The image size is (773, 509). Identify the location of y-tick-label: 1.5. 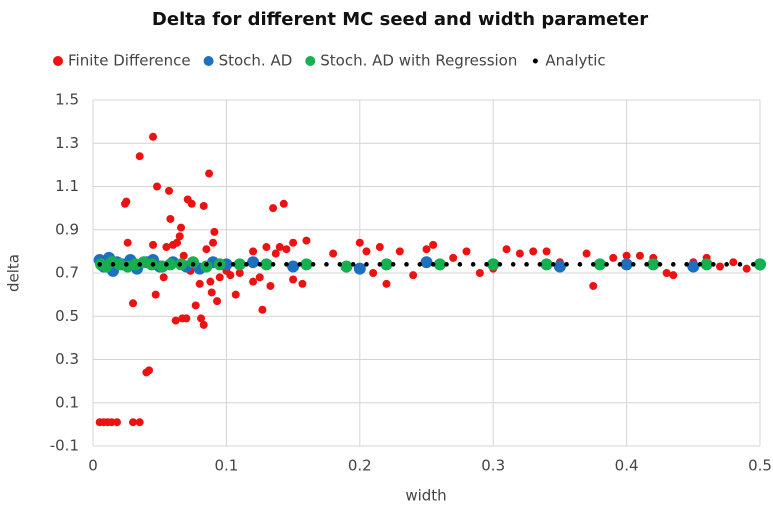
(67, 100).